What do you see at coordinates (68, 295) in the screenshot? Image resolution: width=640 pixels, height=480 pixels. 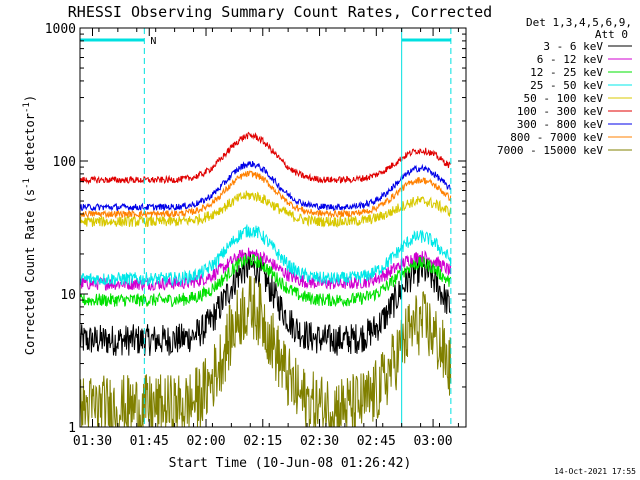 I see `y-tick-label: 10` at bounding box center [68, 295].